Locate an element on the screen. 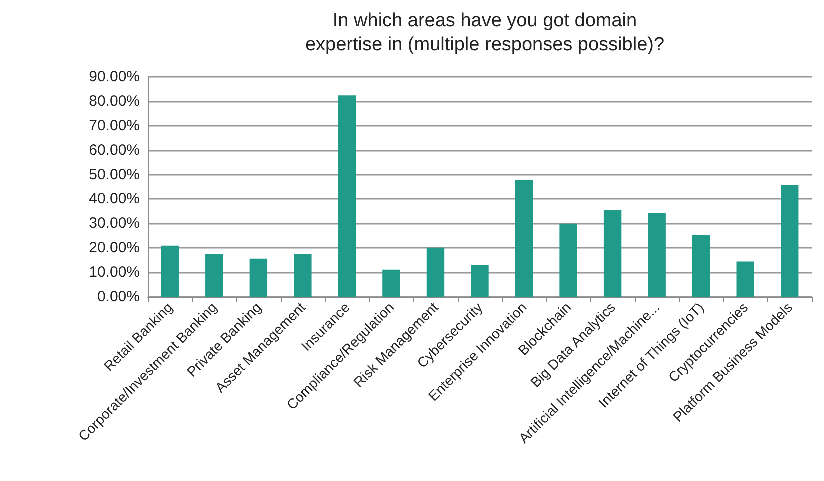  y-tick-label: 80.00% is located at coordinates (114, 101).